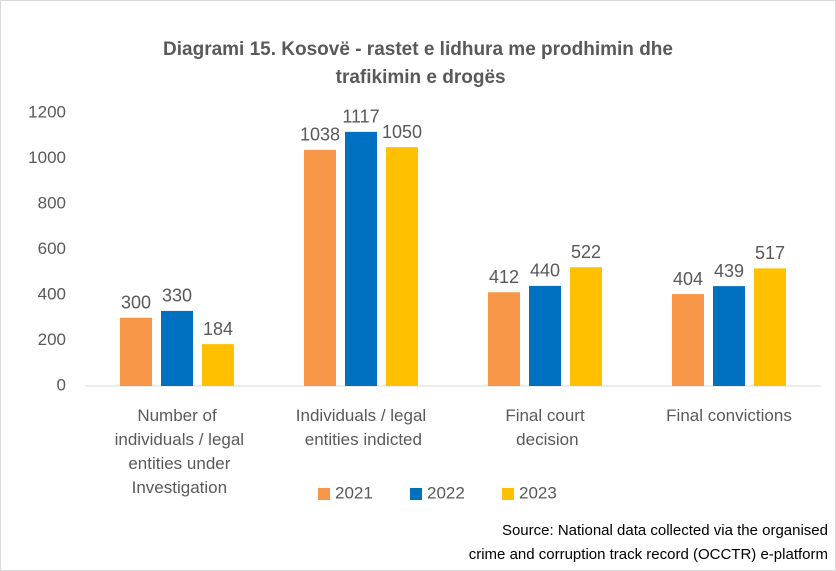  Describe the element at coordinates (354, 492) in the screenshot. I see `legend-label: 2021` at that location.